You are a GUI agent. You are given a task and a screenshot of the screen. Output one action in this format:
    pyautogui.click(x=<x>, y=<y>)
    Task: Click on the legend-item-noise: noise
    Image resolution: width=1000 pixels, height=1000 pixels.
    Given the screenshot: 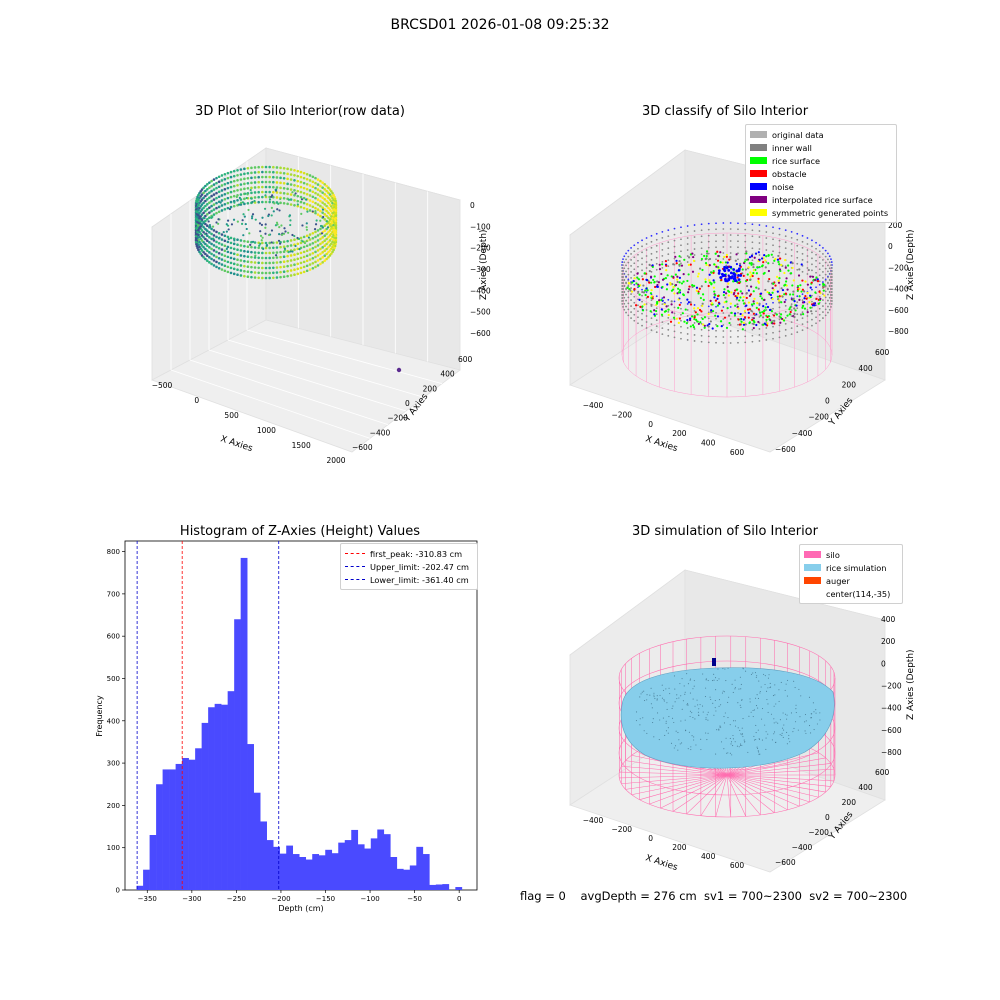 What is the action you would take?
    pyautogui.click(x=821, y=186)
    